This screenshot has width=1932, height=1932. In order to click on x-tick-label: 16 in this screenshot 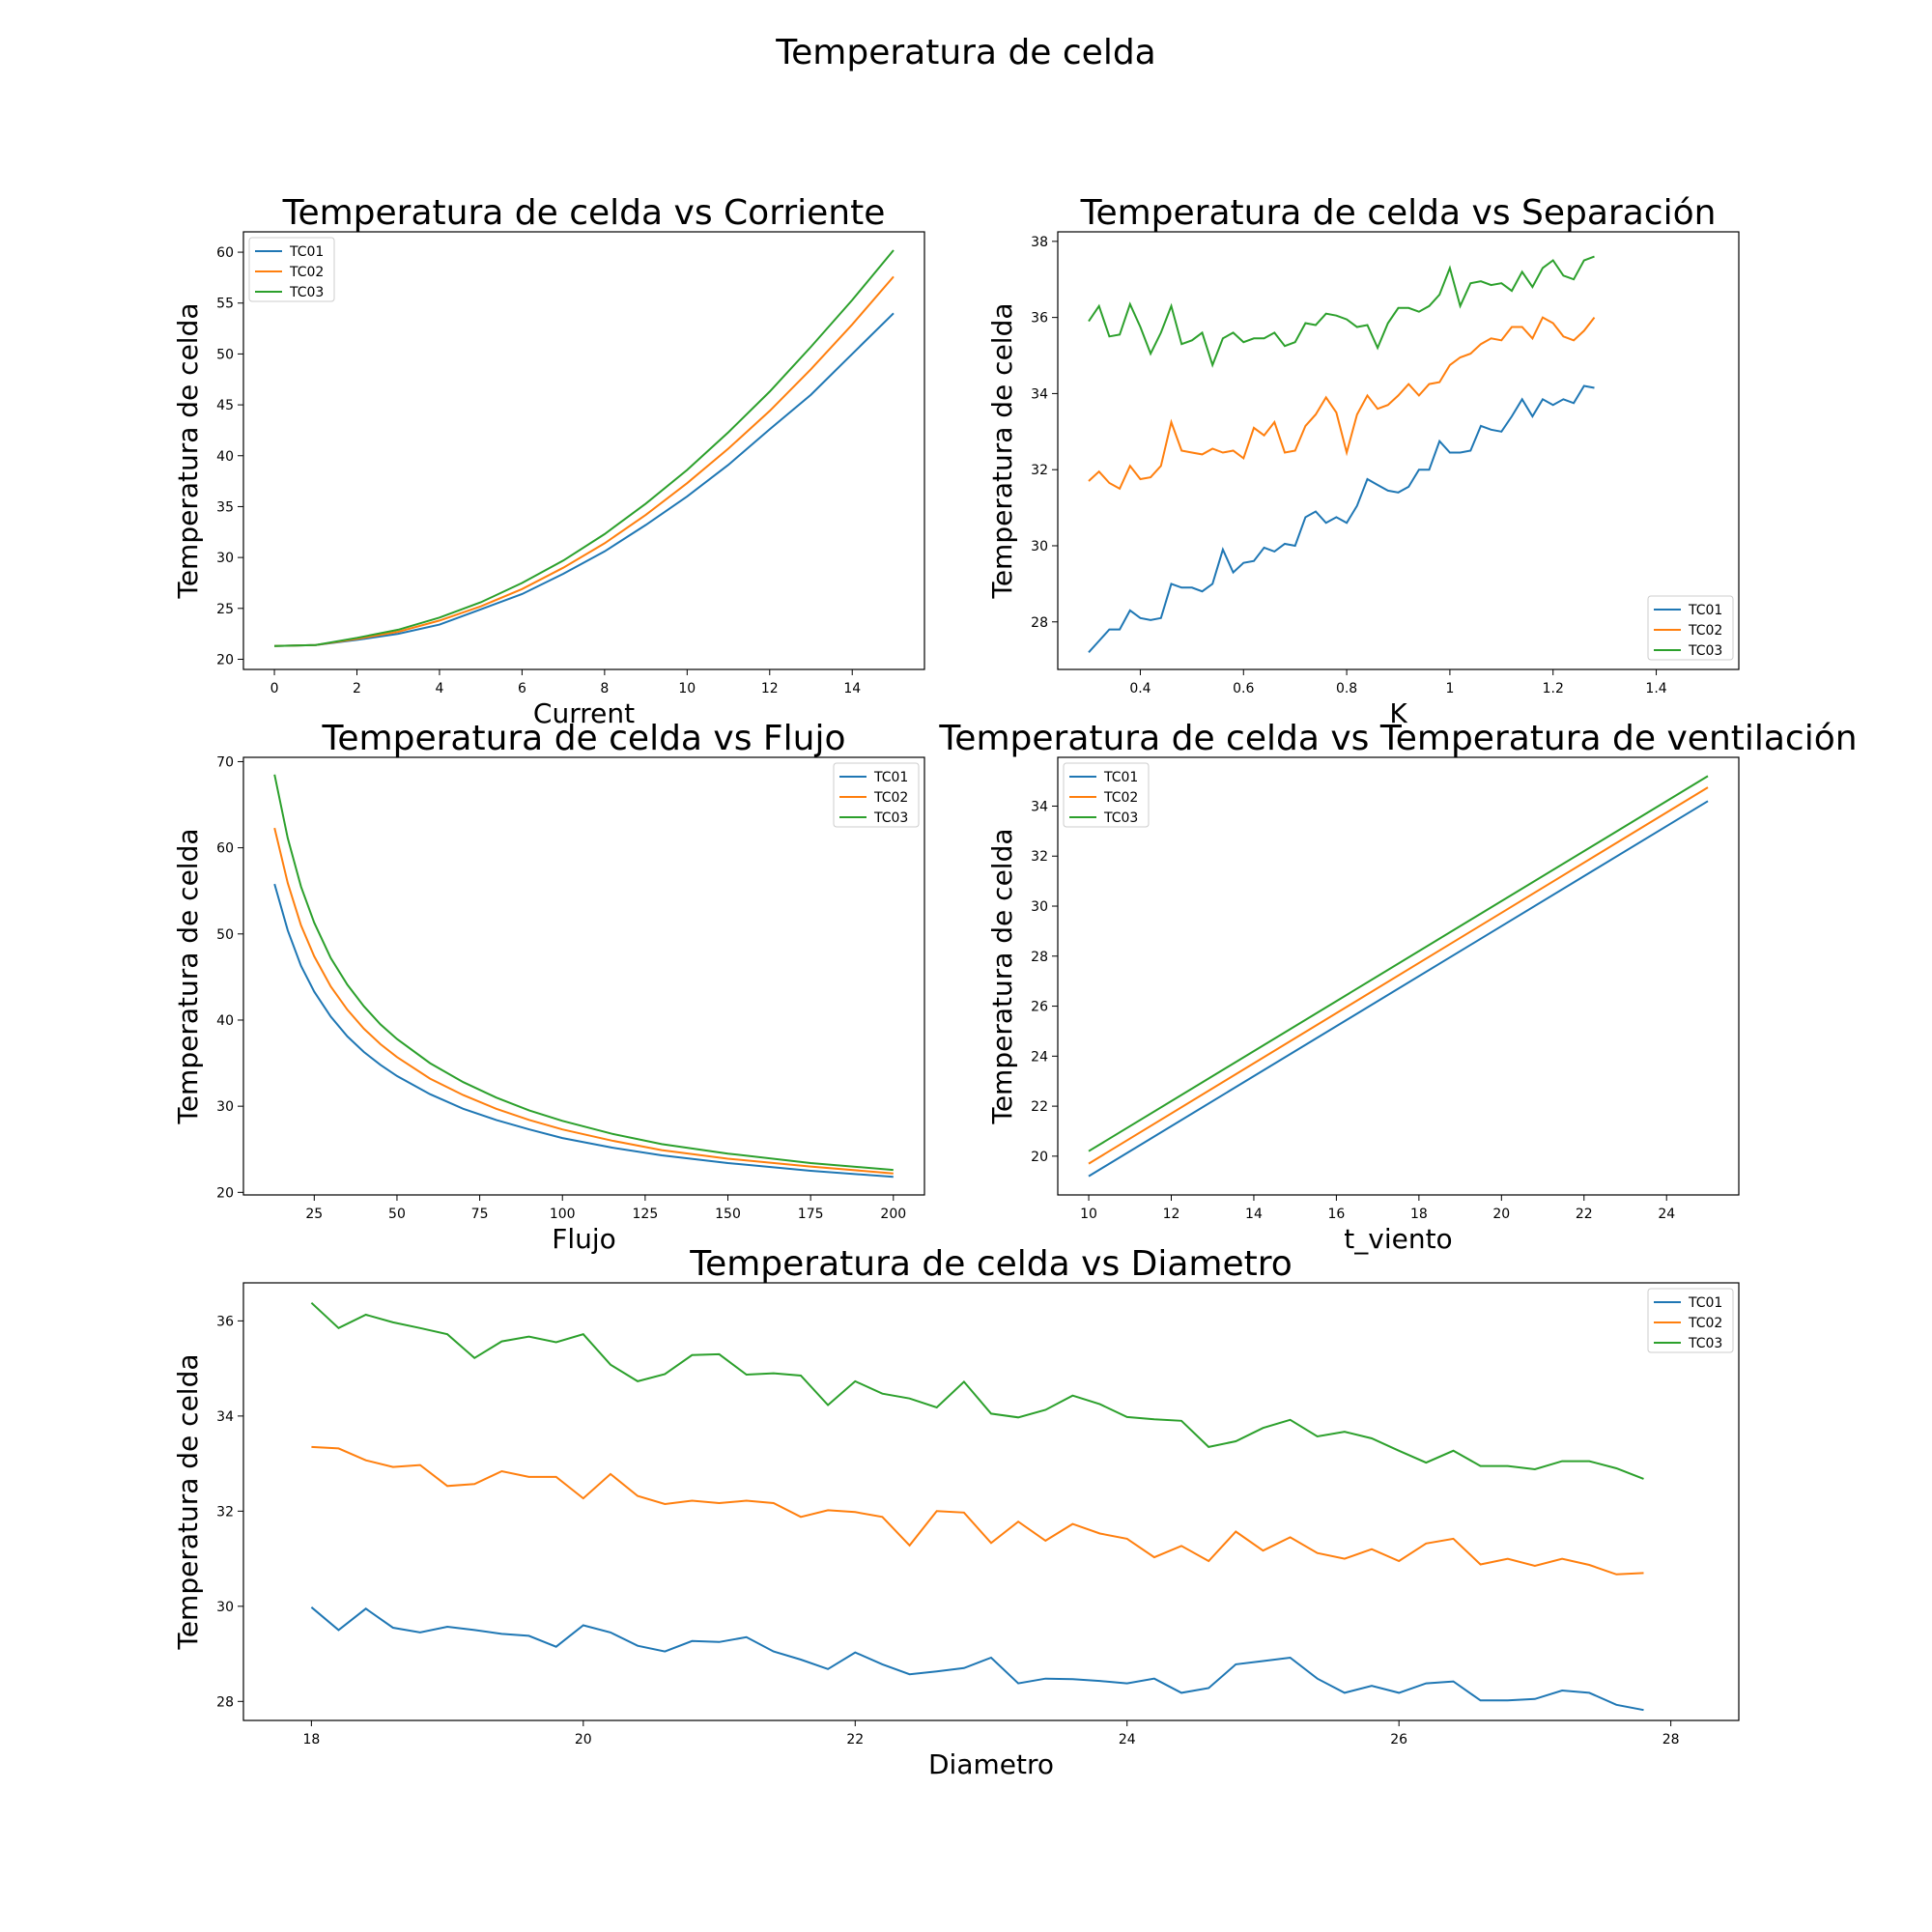, I will do `click(1336, 1214)`.